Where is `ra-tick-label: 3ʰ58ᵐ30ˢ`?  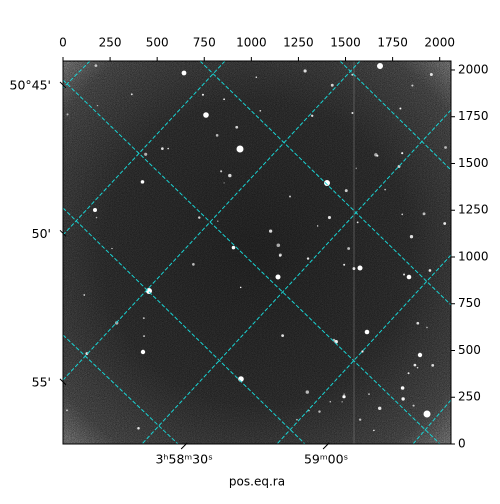 ra-tick-label: 3ʰ58ᵐ30ˢ is located at coordinates (183, 459).